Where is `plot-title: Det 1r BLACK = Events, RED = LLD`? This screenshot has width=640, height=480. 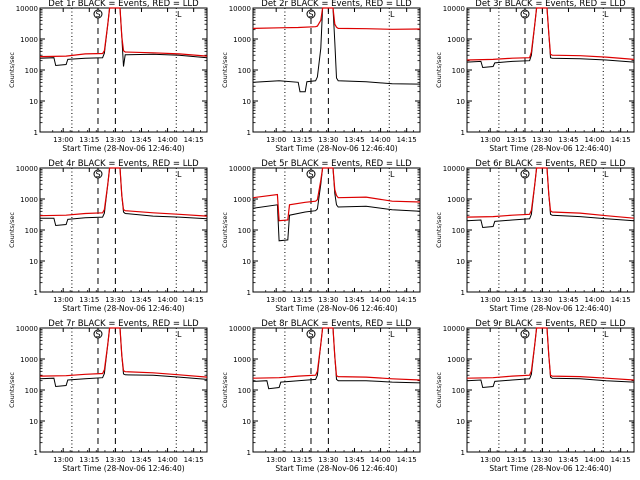
plot-title: Det 1r BLACK = Events, RED = LLD is located at coordinates (123, 4).